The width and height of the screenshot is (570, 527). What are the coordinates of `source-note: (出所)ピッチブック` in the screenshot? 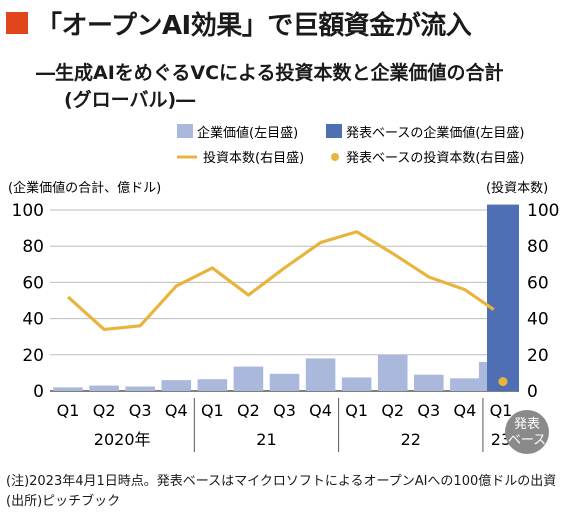 It's located at (63, 501).